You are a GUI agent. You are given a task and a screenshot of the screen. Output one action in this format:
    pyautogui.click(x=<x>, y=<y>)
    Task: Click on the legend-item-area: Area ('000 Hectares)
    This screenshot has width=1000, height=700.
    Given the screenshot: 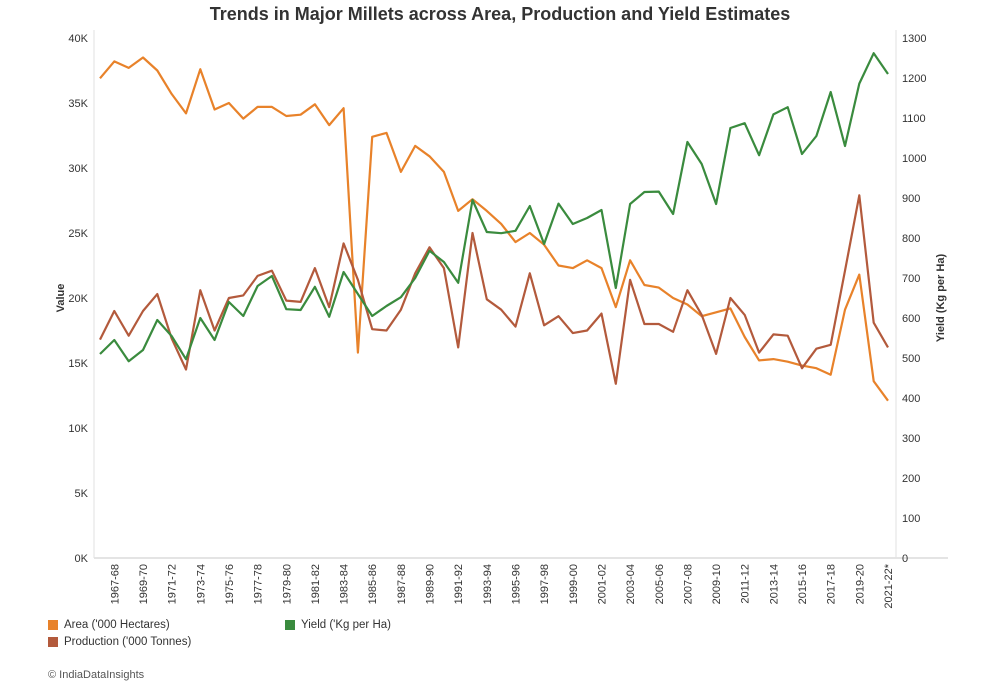 What is the action you would take?
    pyautogui.click(x=109, y=625)
    